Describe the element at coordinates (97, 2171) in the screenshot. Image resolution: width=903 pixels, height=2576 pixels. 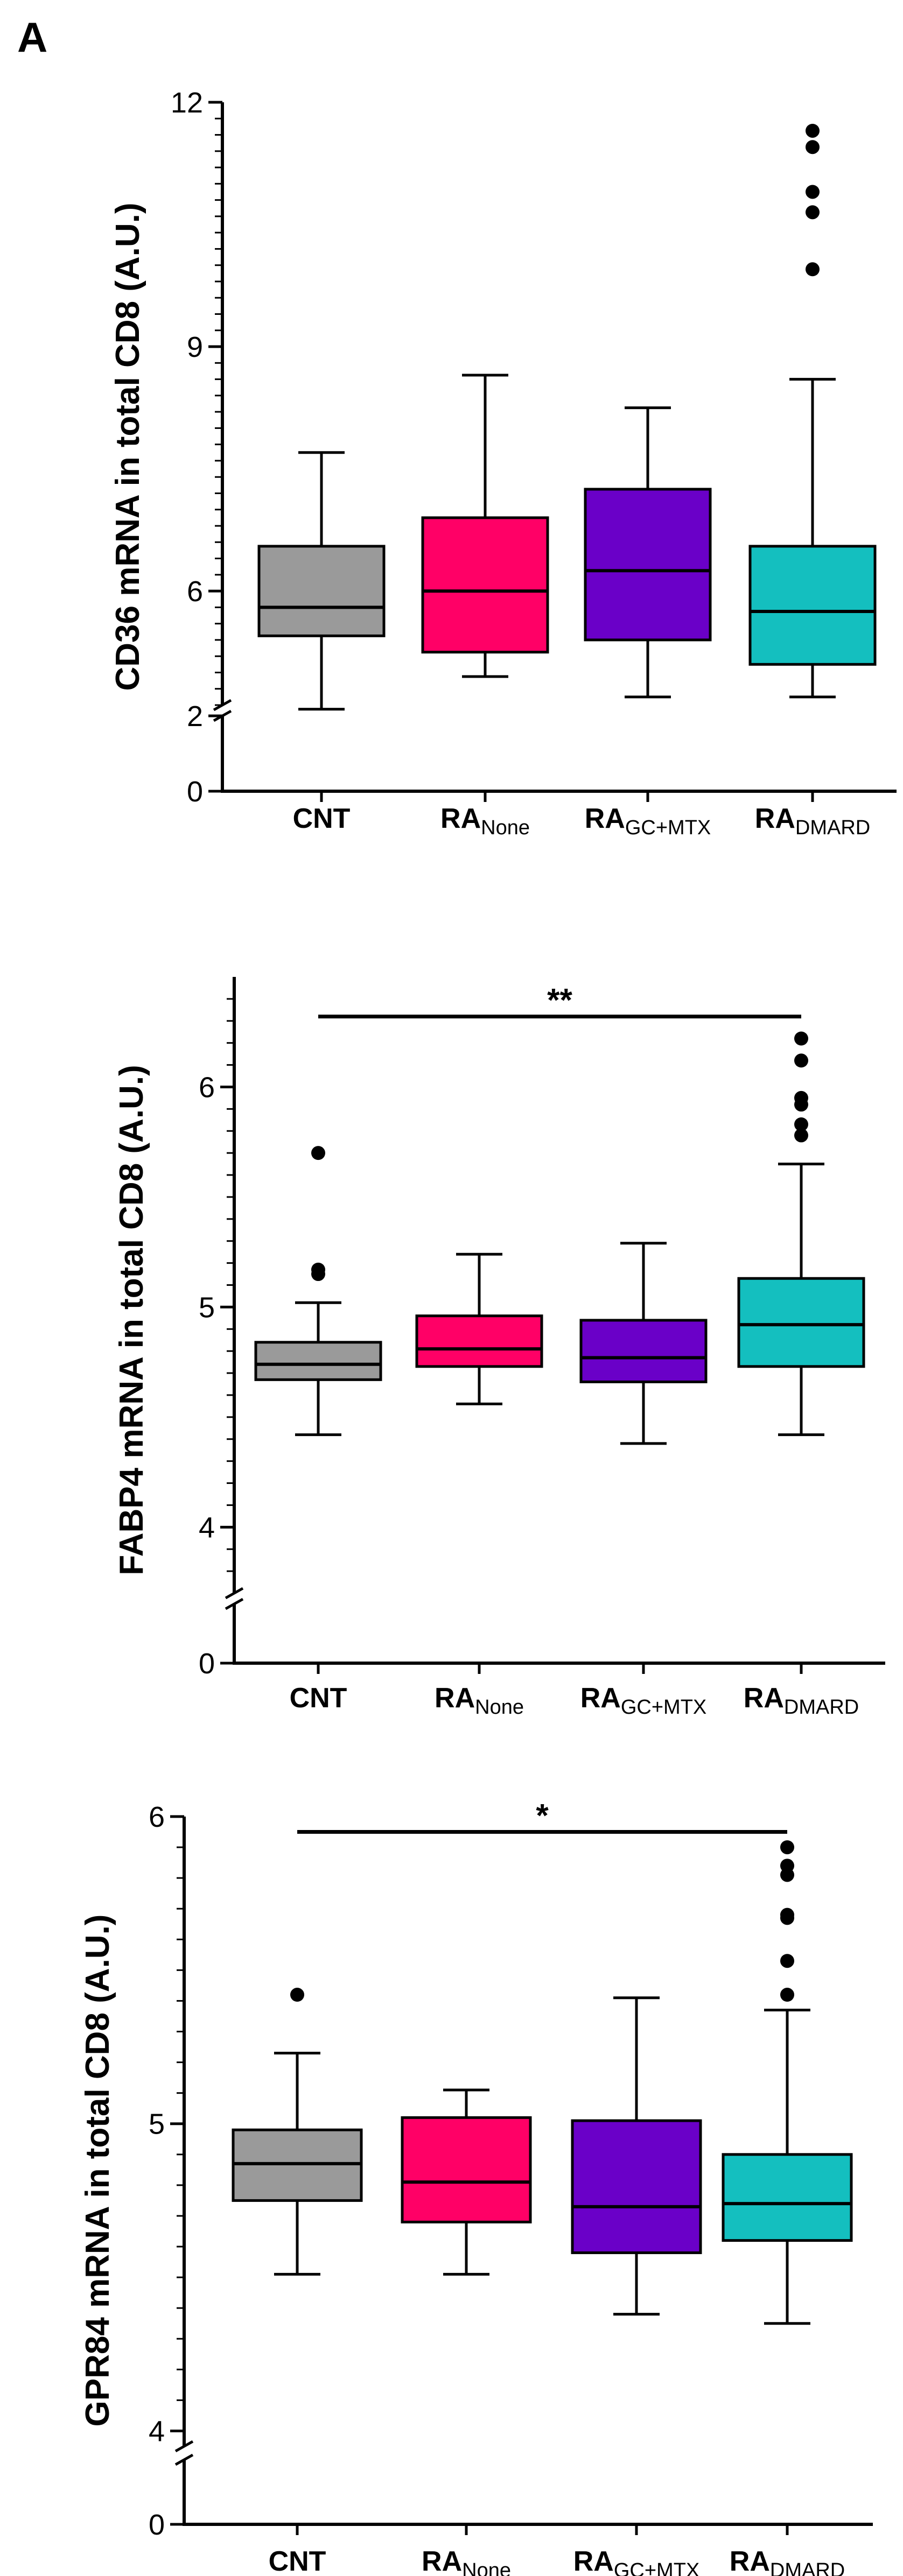
I see `y-axis-title: GPR84 mRNA in total CD8 (A.U.)` at that location.